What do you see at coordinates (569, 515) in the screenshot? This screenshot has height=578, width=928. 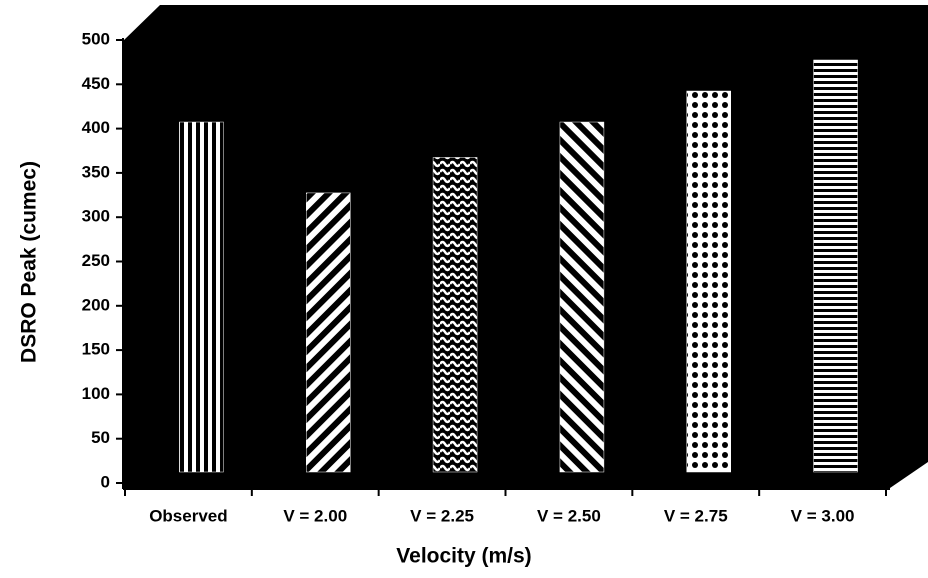 I see `x-tick-label: V = 2.50` at bounding box center [569, 515].